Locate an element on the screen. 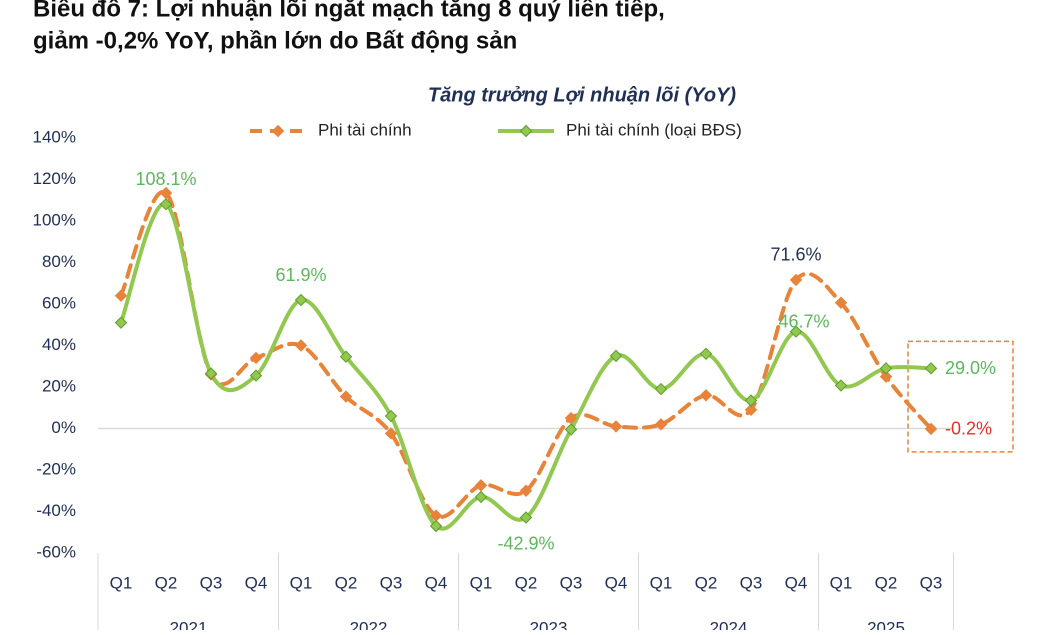 The height and width of the screenshot is (635, 1050). x-group-label: 2023 is located at coordinates (549, 624).